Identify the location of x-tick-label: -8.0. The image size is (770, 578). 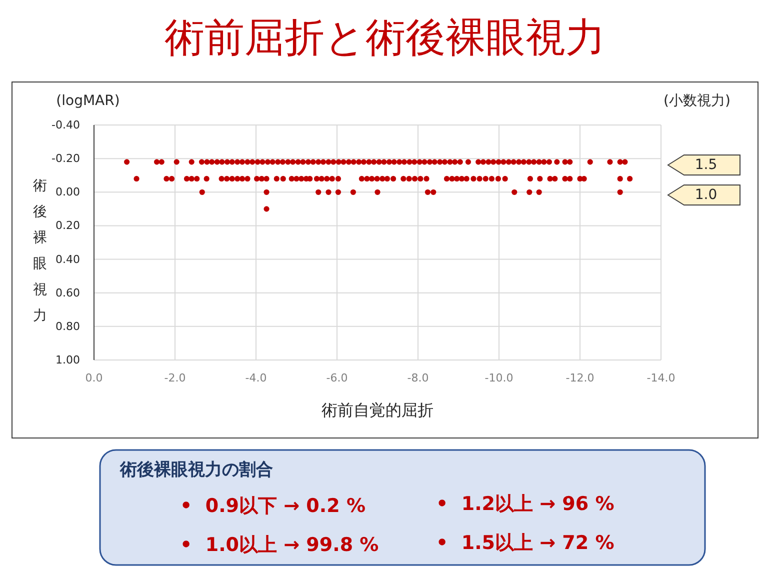
(418, 378).